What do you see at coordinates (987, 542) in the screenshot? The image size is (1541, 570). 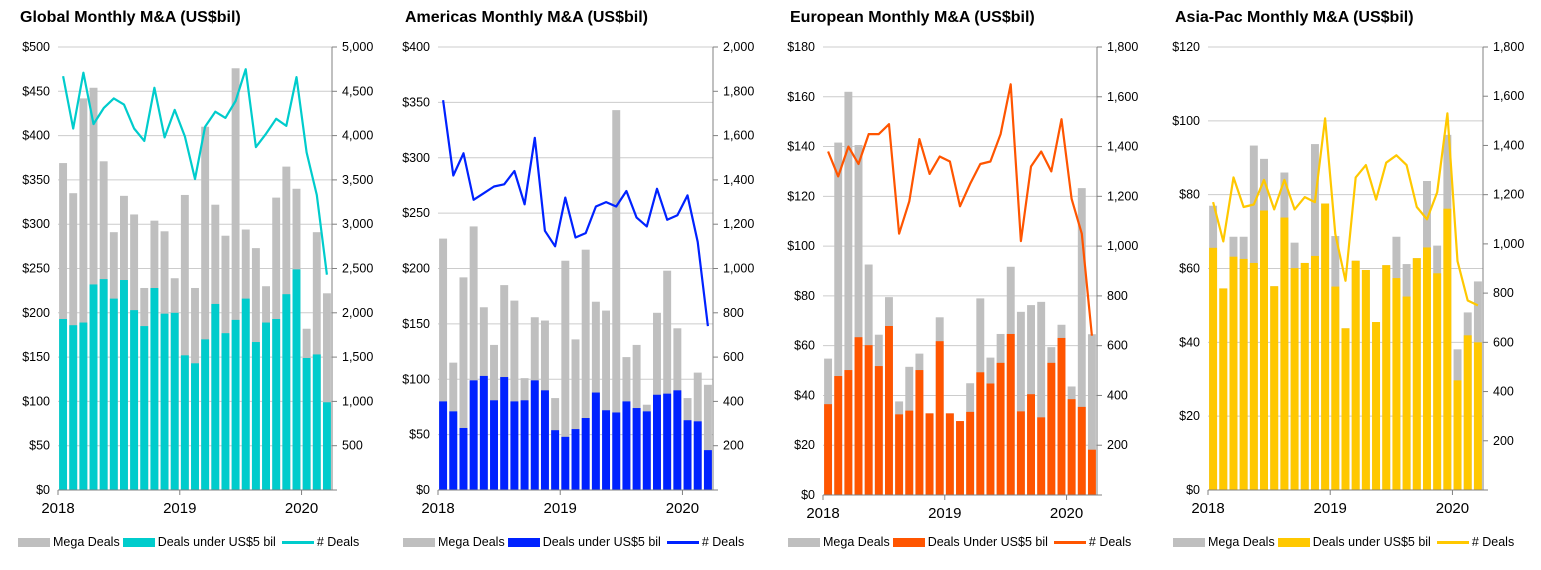 I see `legend-label: Deals Under US$5 bil` at bounding box center [987, 542].